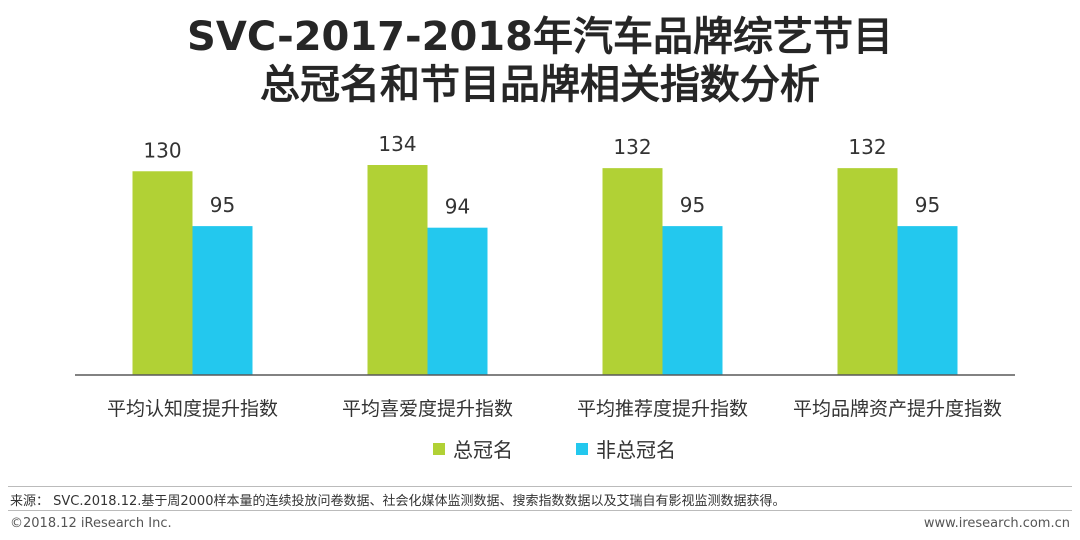 This screenshot has width=1080, height=540. Describe the element at coordinates (540, 510) in the screenshot. I see `footer-divider-bottom` at that location.